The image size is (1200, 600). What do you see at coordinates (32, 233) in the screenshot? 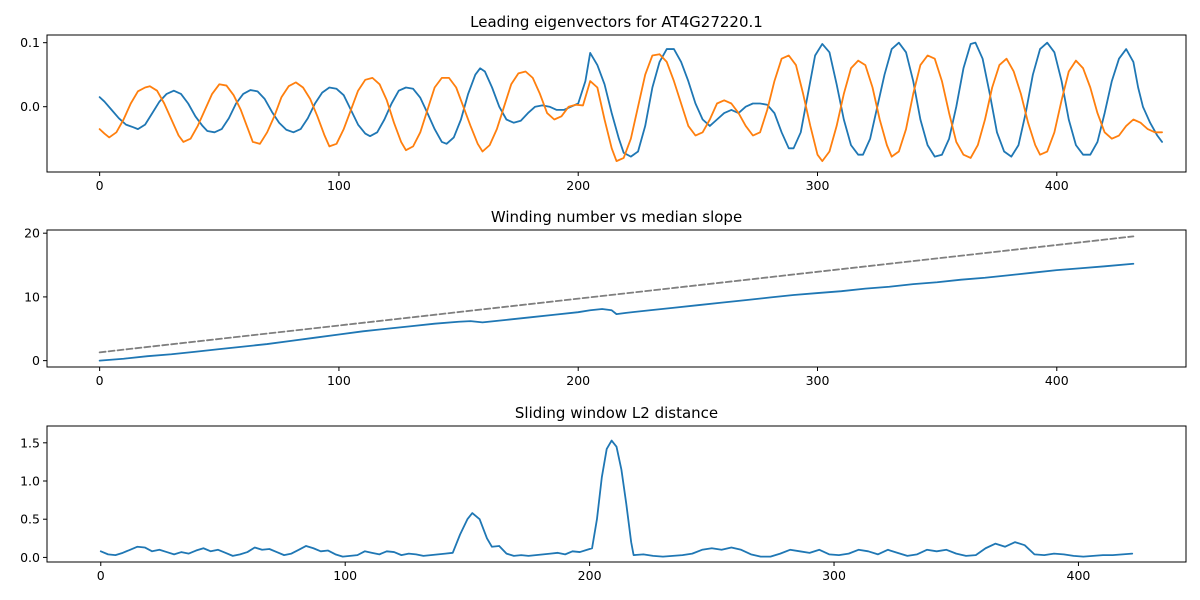
I see `y-tick-label: 20` at bounding box center [32, 233].